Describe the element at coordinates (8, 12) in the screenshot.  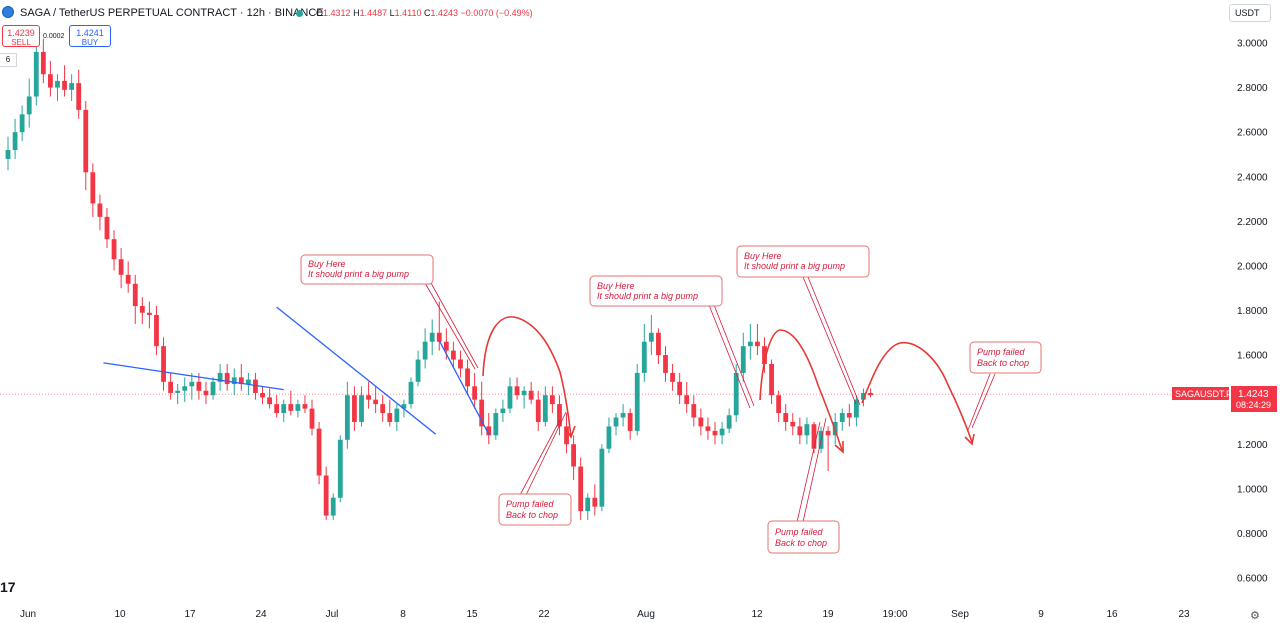
I see `saga-logo-icon` at that location.